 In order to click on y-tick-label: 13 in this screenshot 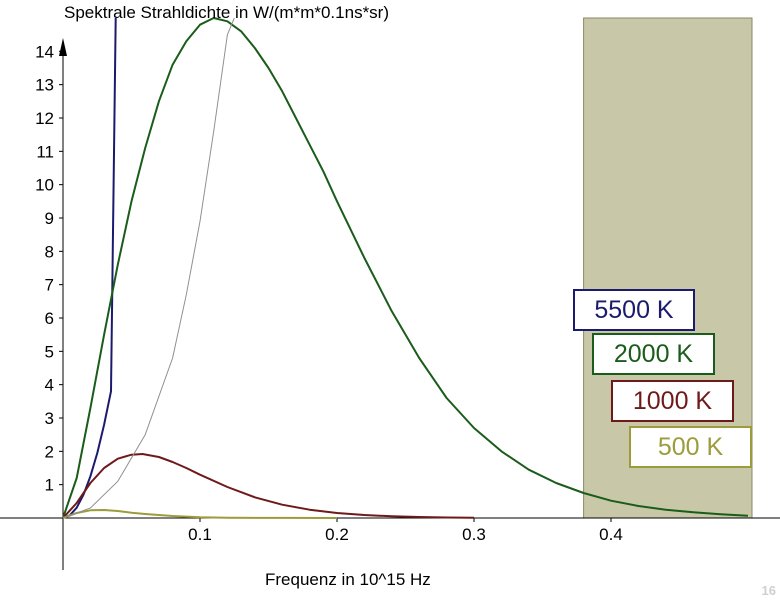, I will do `click(44, 85)`.